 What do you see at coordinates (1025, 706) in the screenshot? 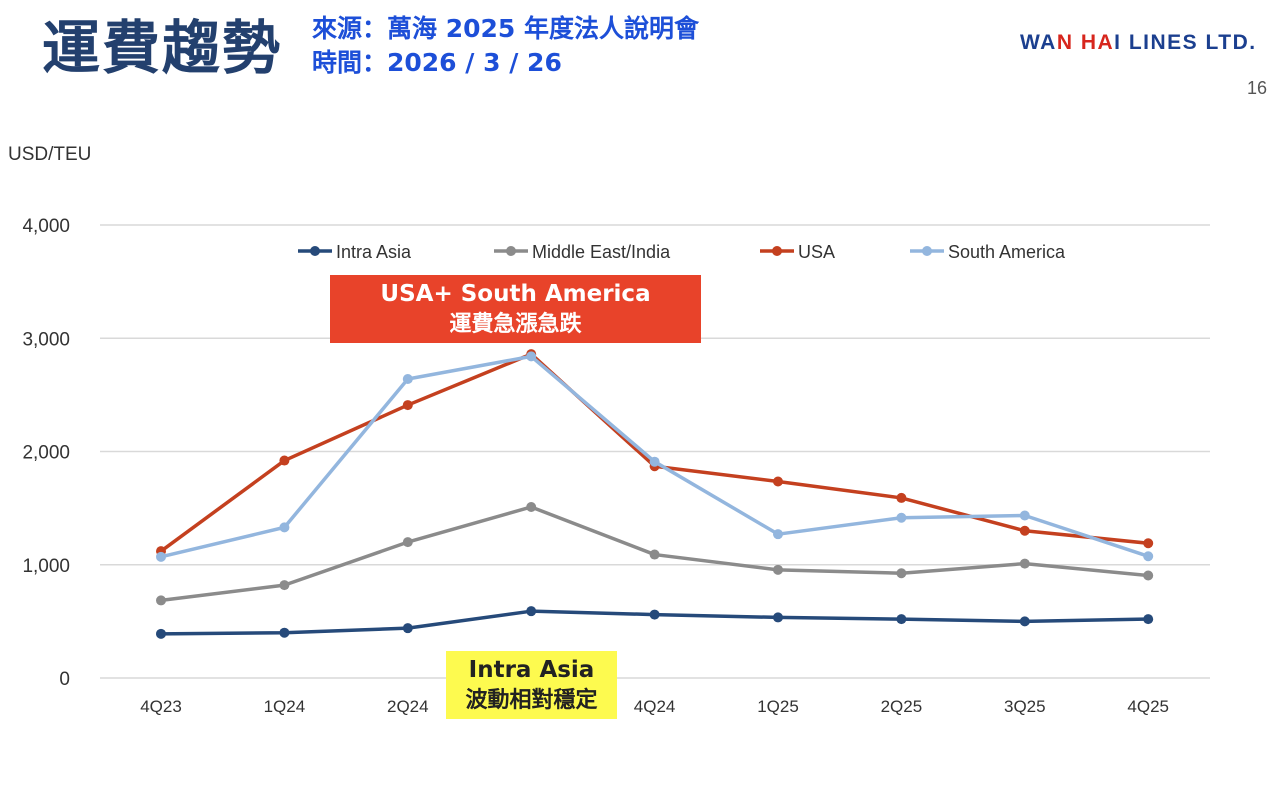
I see `x-tick-label: 3Q25` at bounding box center [1025, 706].